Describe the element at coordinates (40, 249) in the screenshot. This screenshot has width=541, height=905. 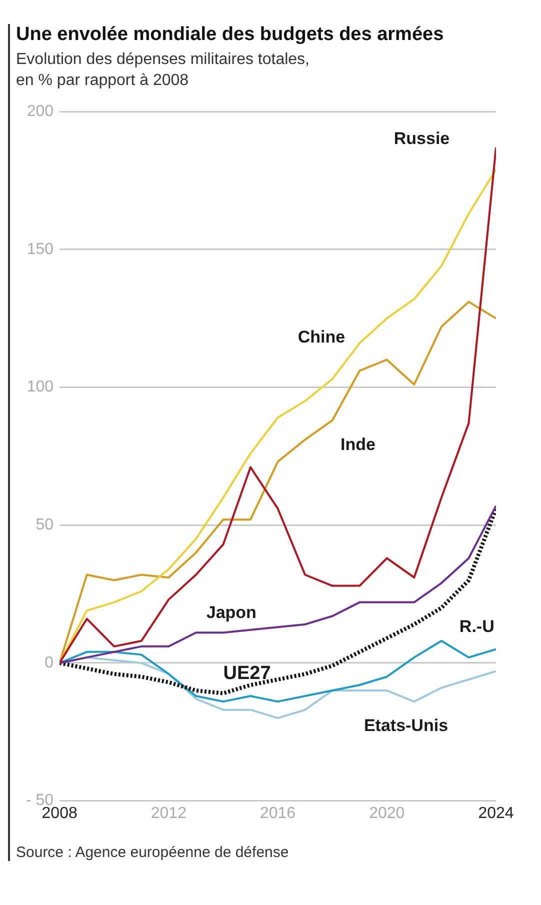
I see `y-tick-label: 150` at that location.